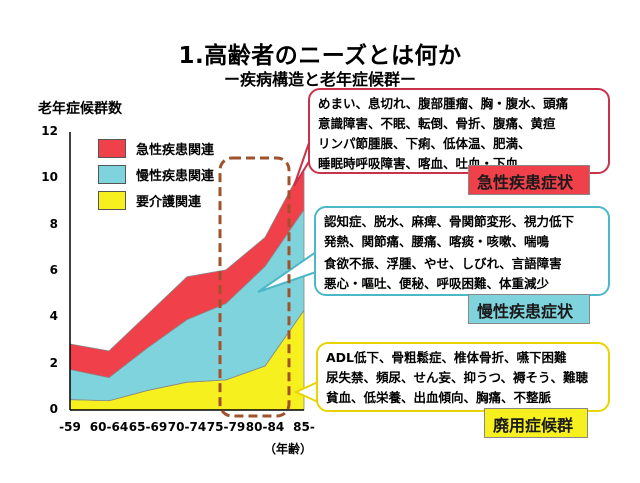 The width and height of the screenshot is (640, 483). What do you see at coordinates (265, 427) in the screenshot?
I see `x-tick-label: 80-84` at bounding box center [265, 427].